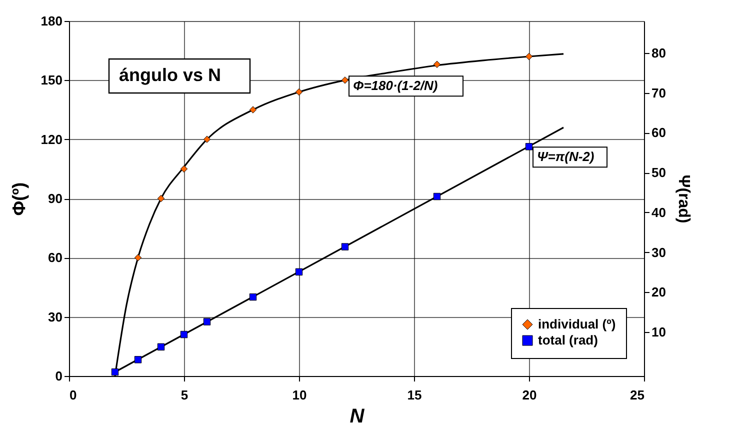 Image resolution: width=740 pixels, height=445 pixels. I want to click on y2-tick-label: 30, so click(659, 252).